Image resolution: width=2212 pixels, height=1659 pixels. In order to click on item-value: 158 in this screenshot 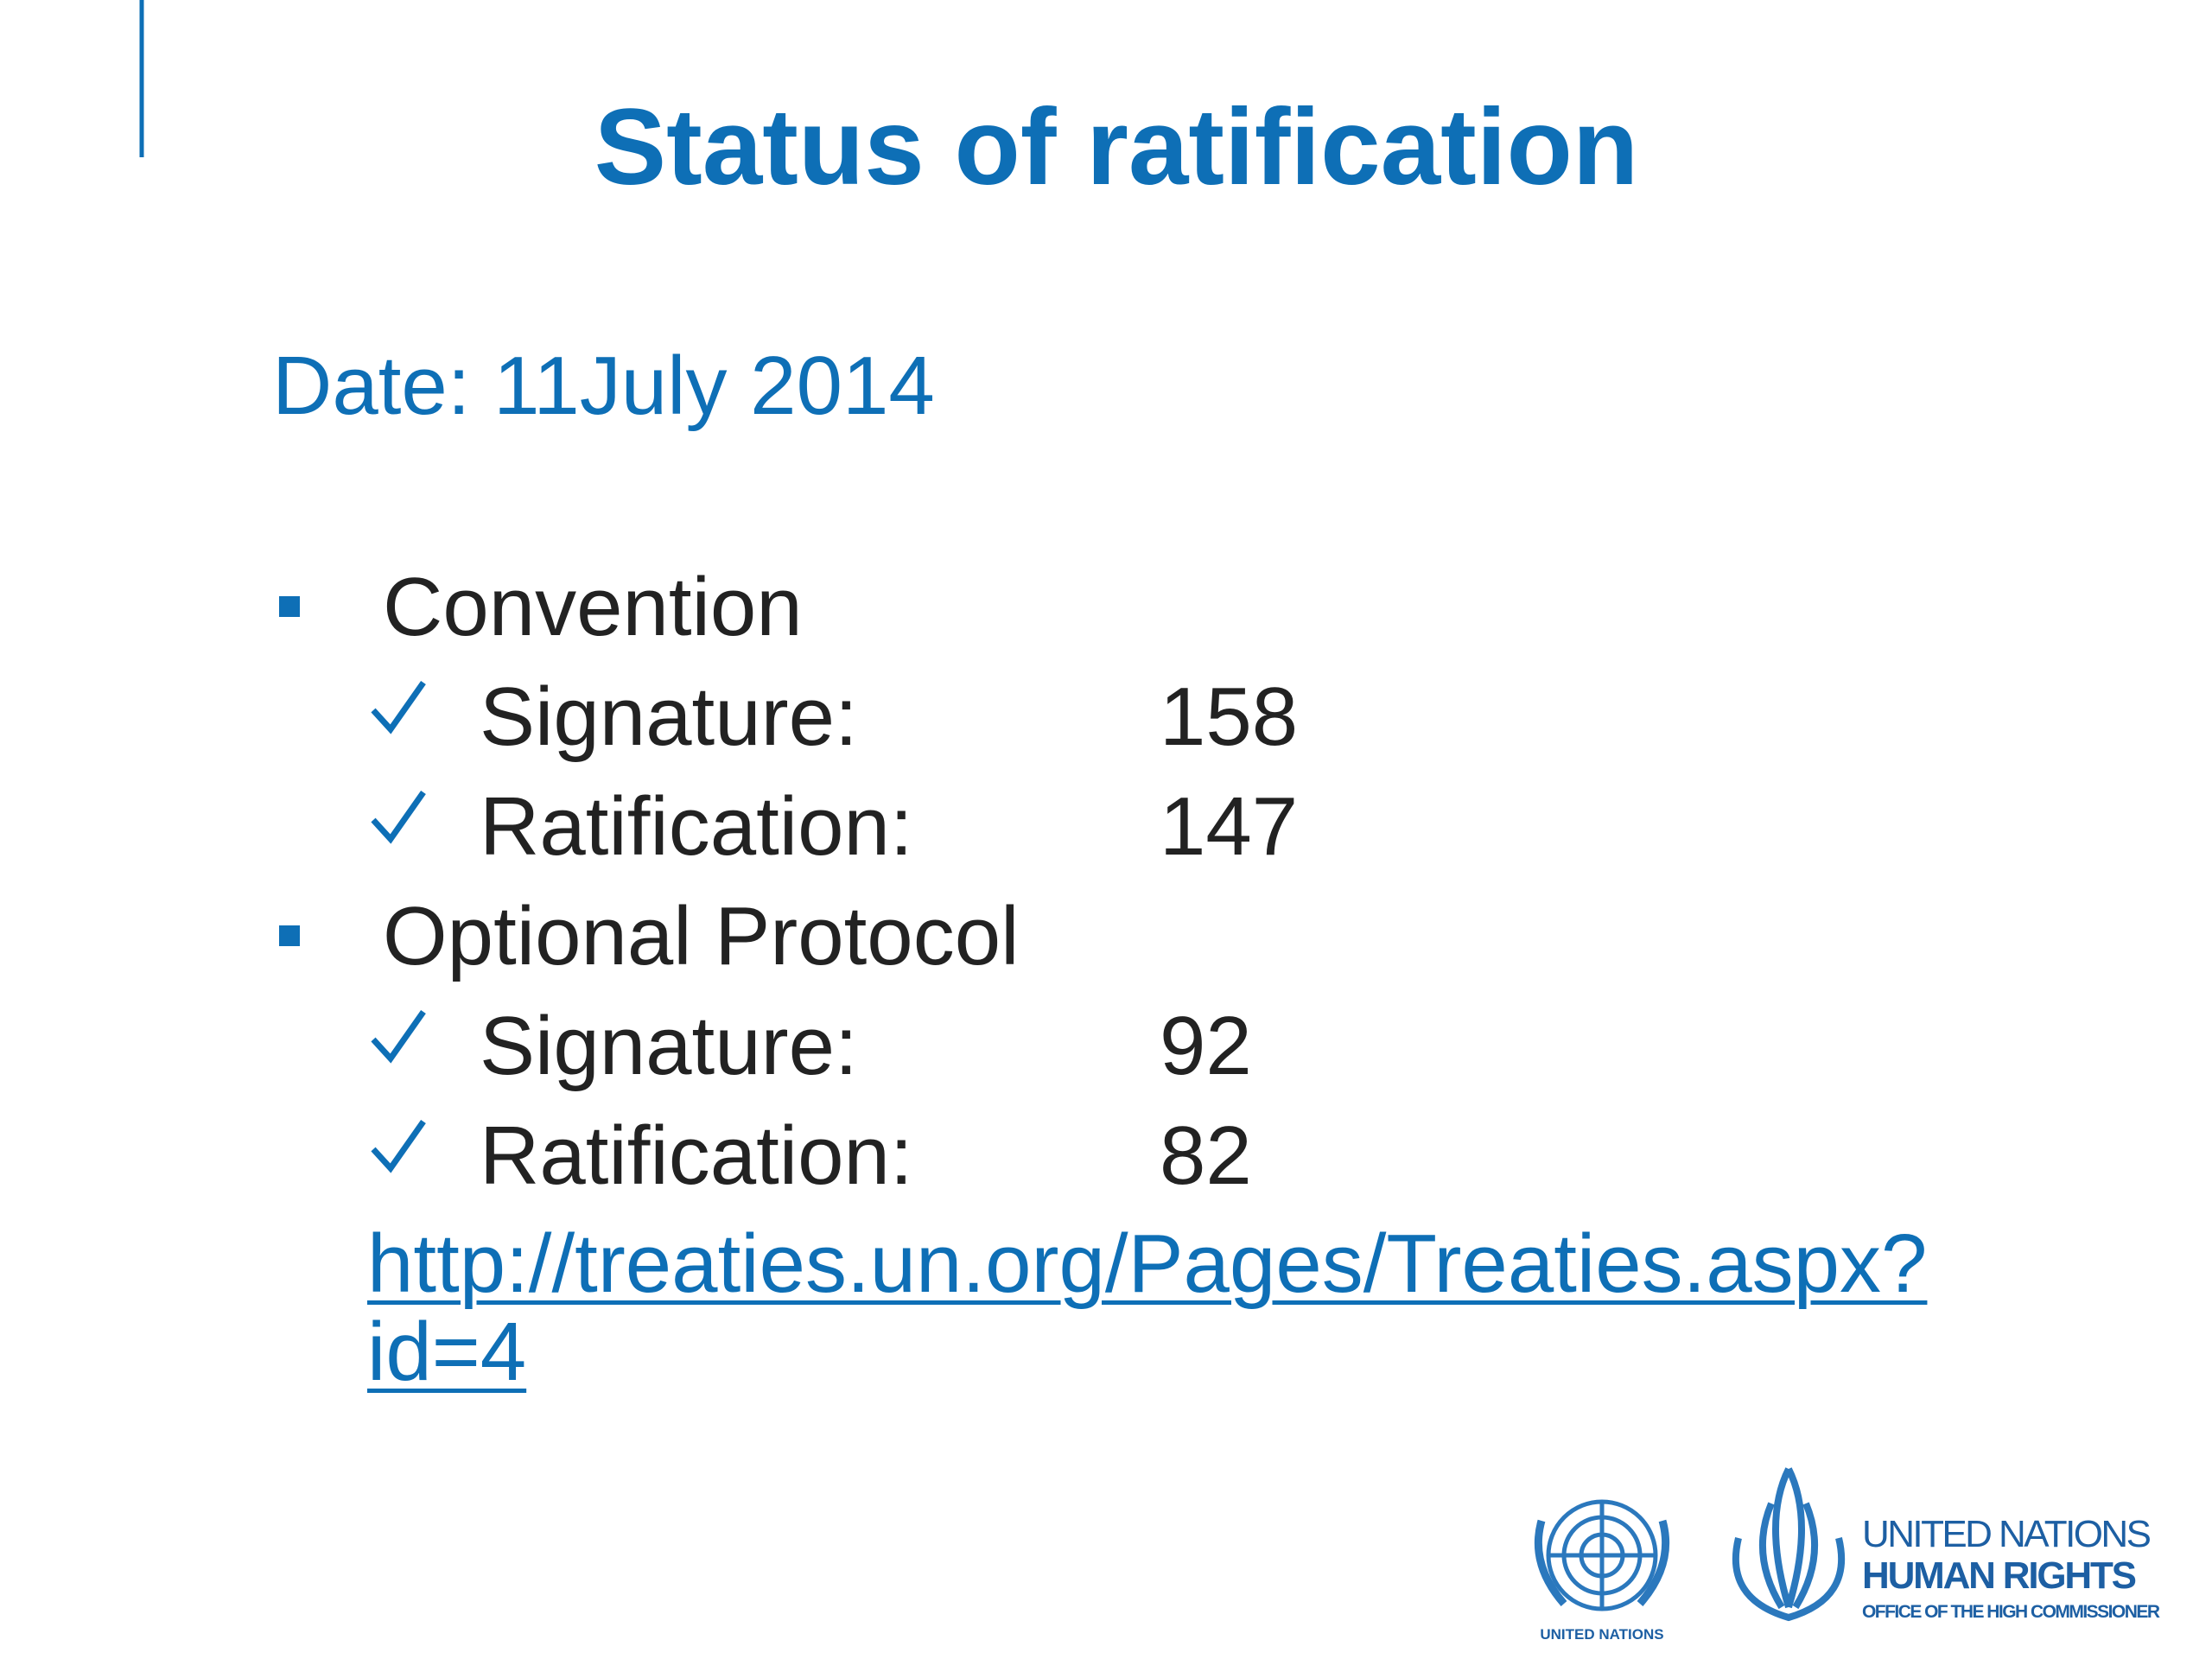, I will do `click(1229, 717)`.